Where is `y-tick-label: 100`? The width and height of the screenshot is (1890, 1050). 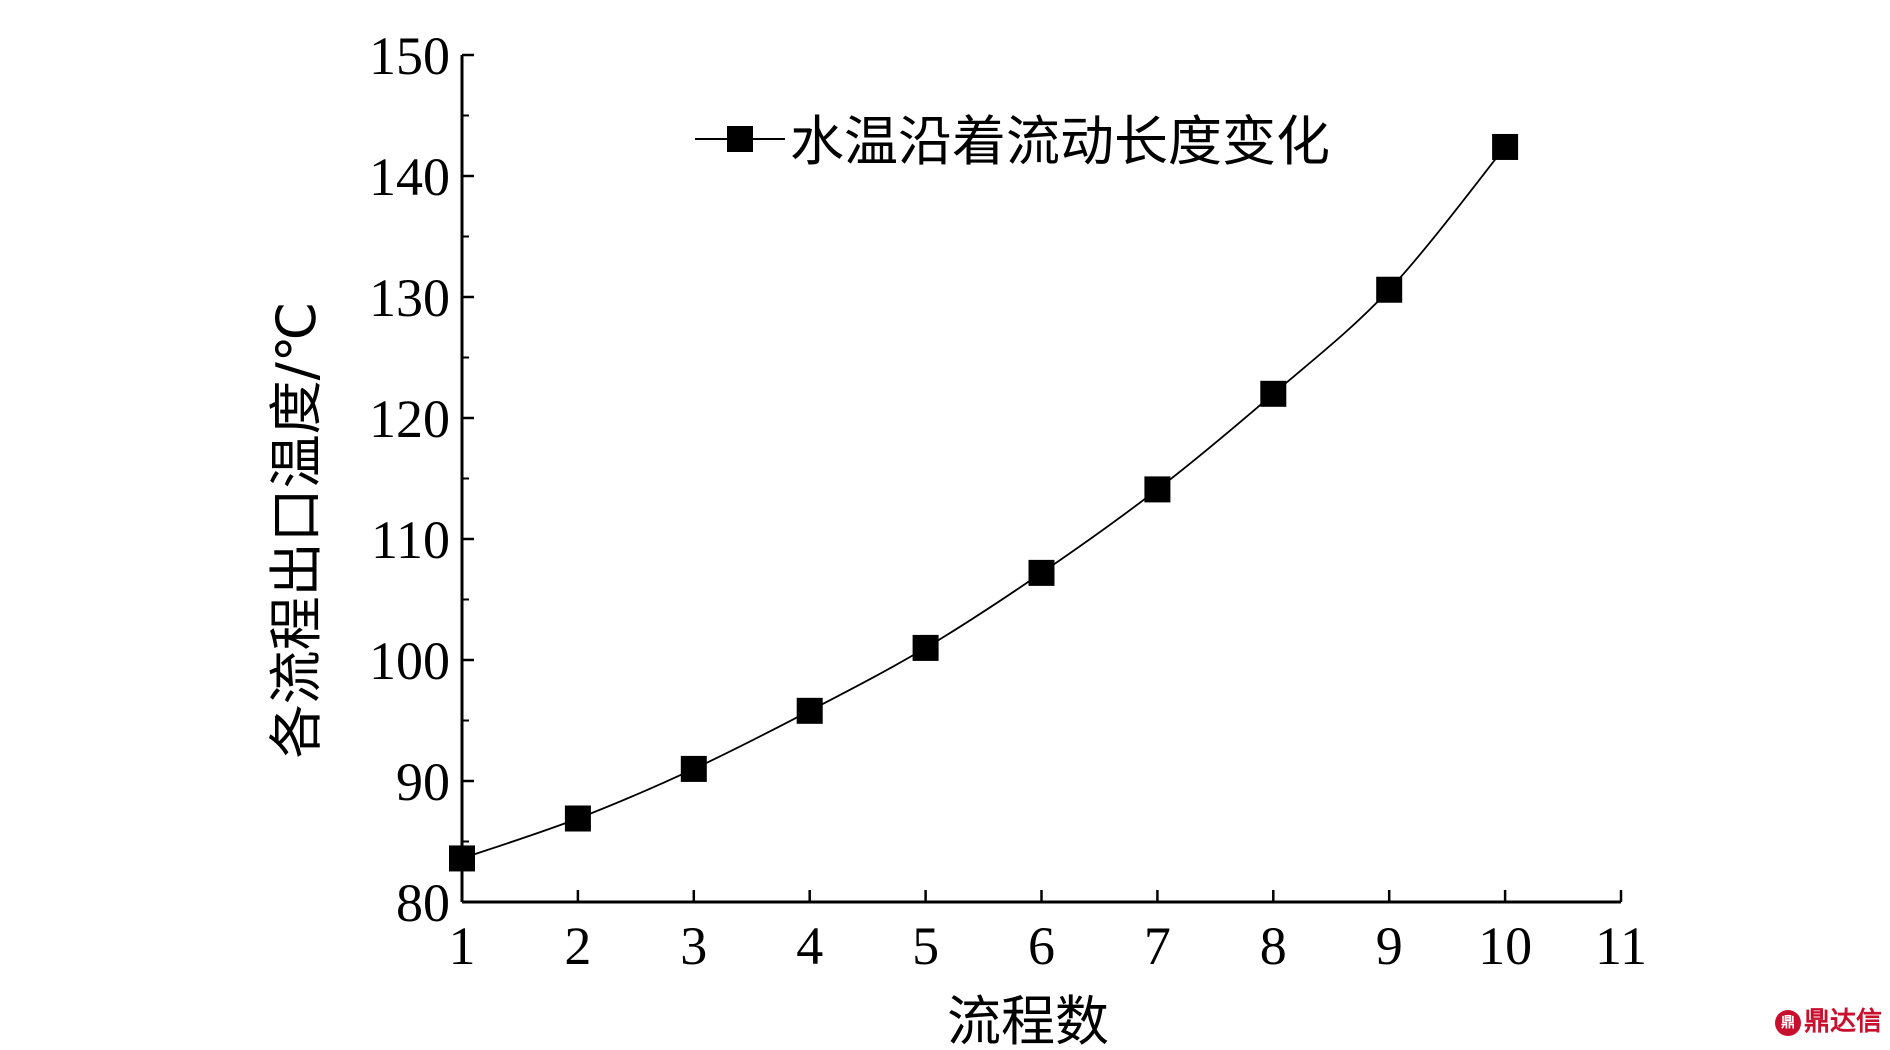 y-tick-label: 100 is located at coordinates (409, 661).